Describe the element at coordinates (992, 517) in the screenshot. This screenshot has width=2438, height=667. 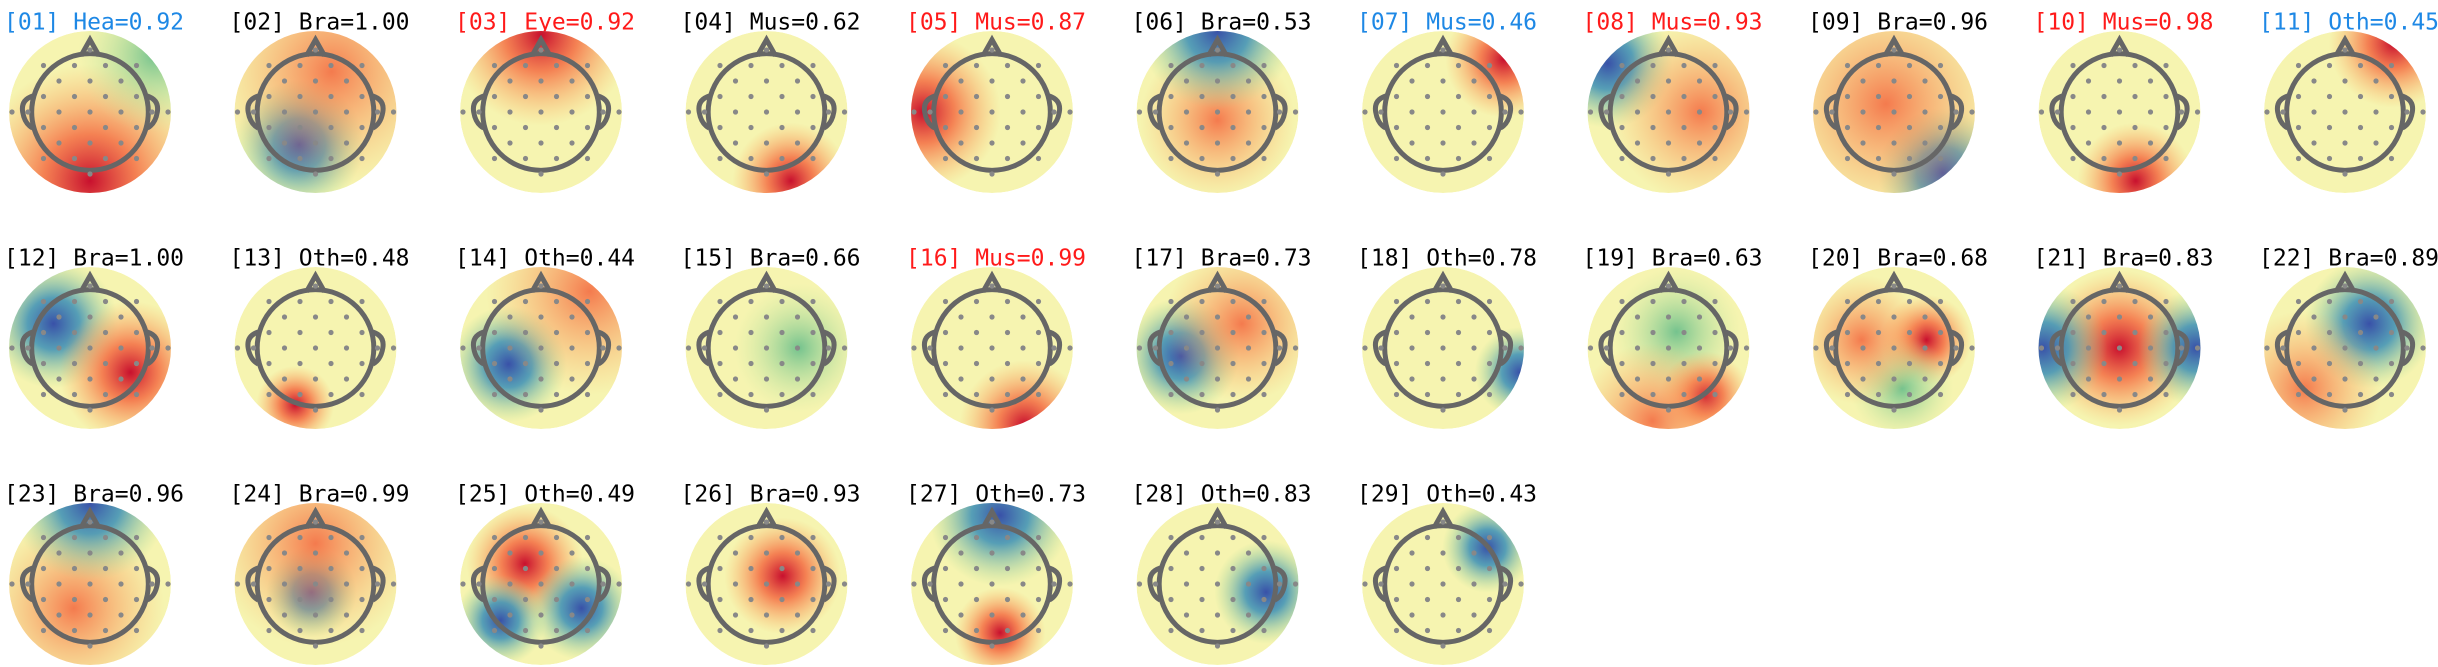
I see `nose` at that location.